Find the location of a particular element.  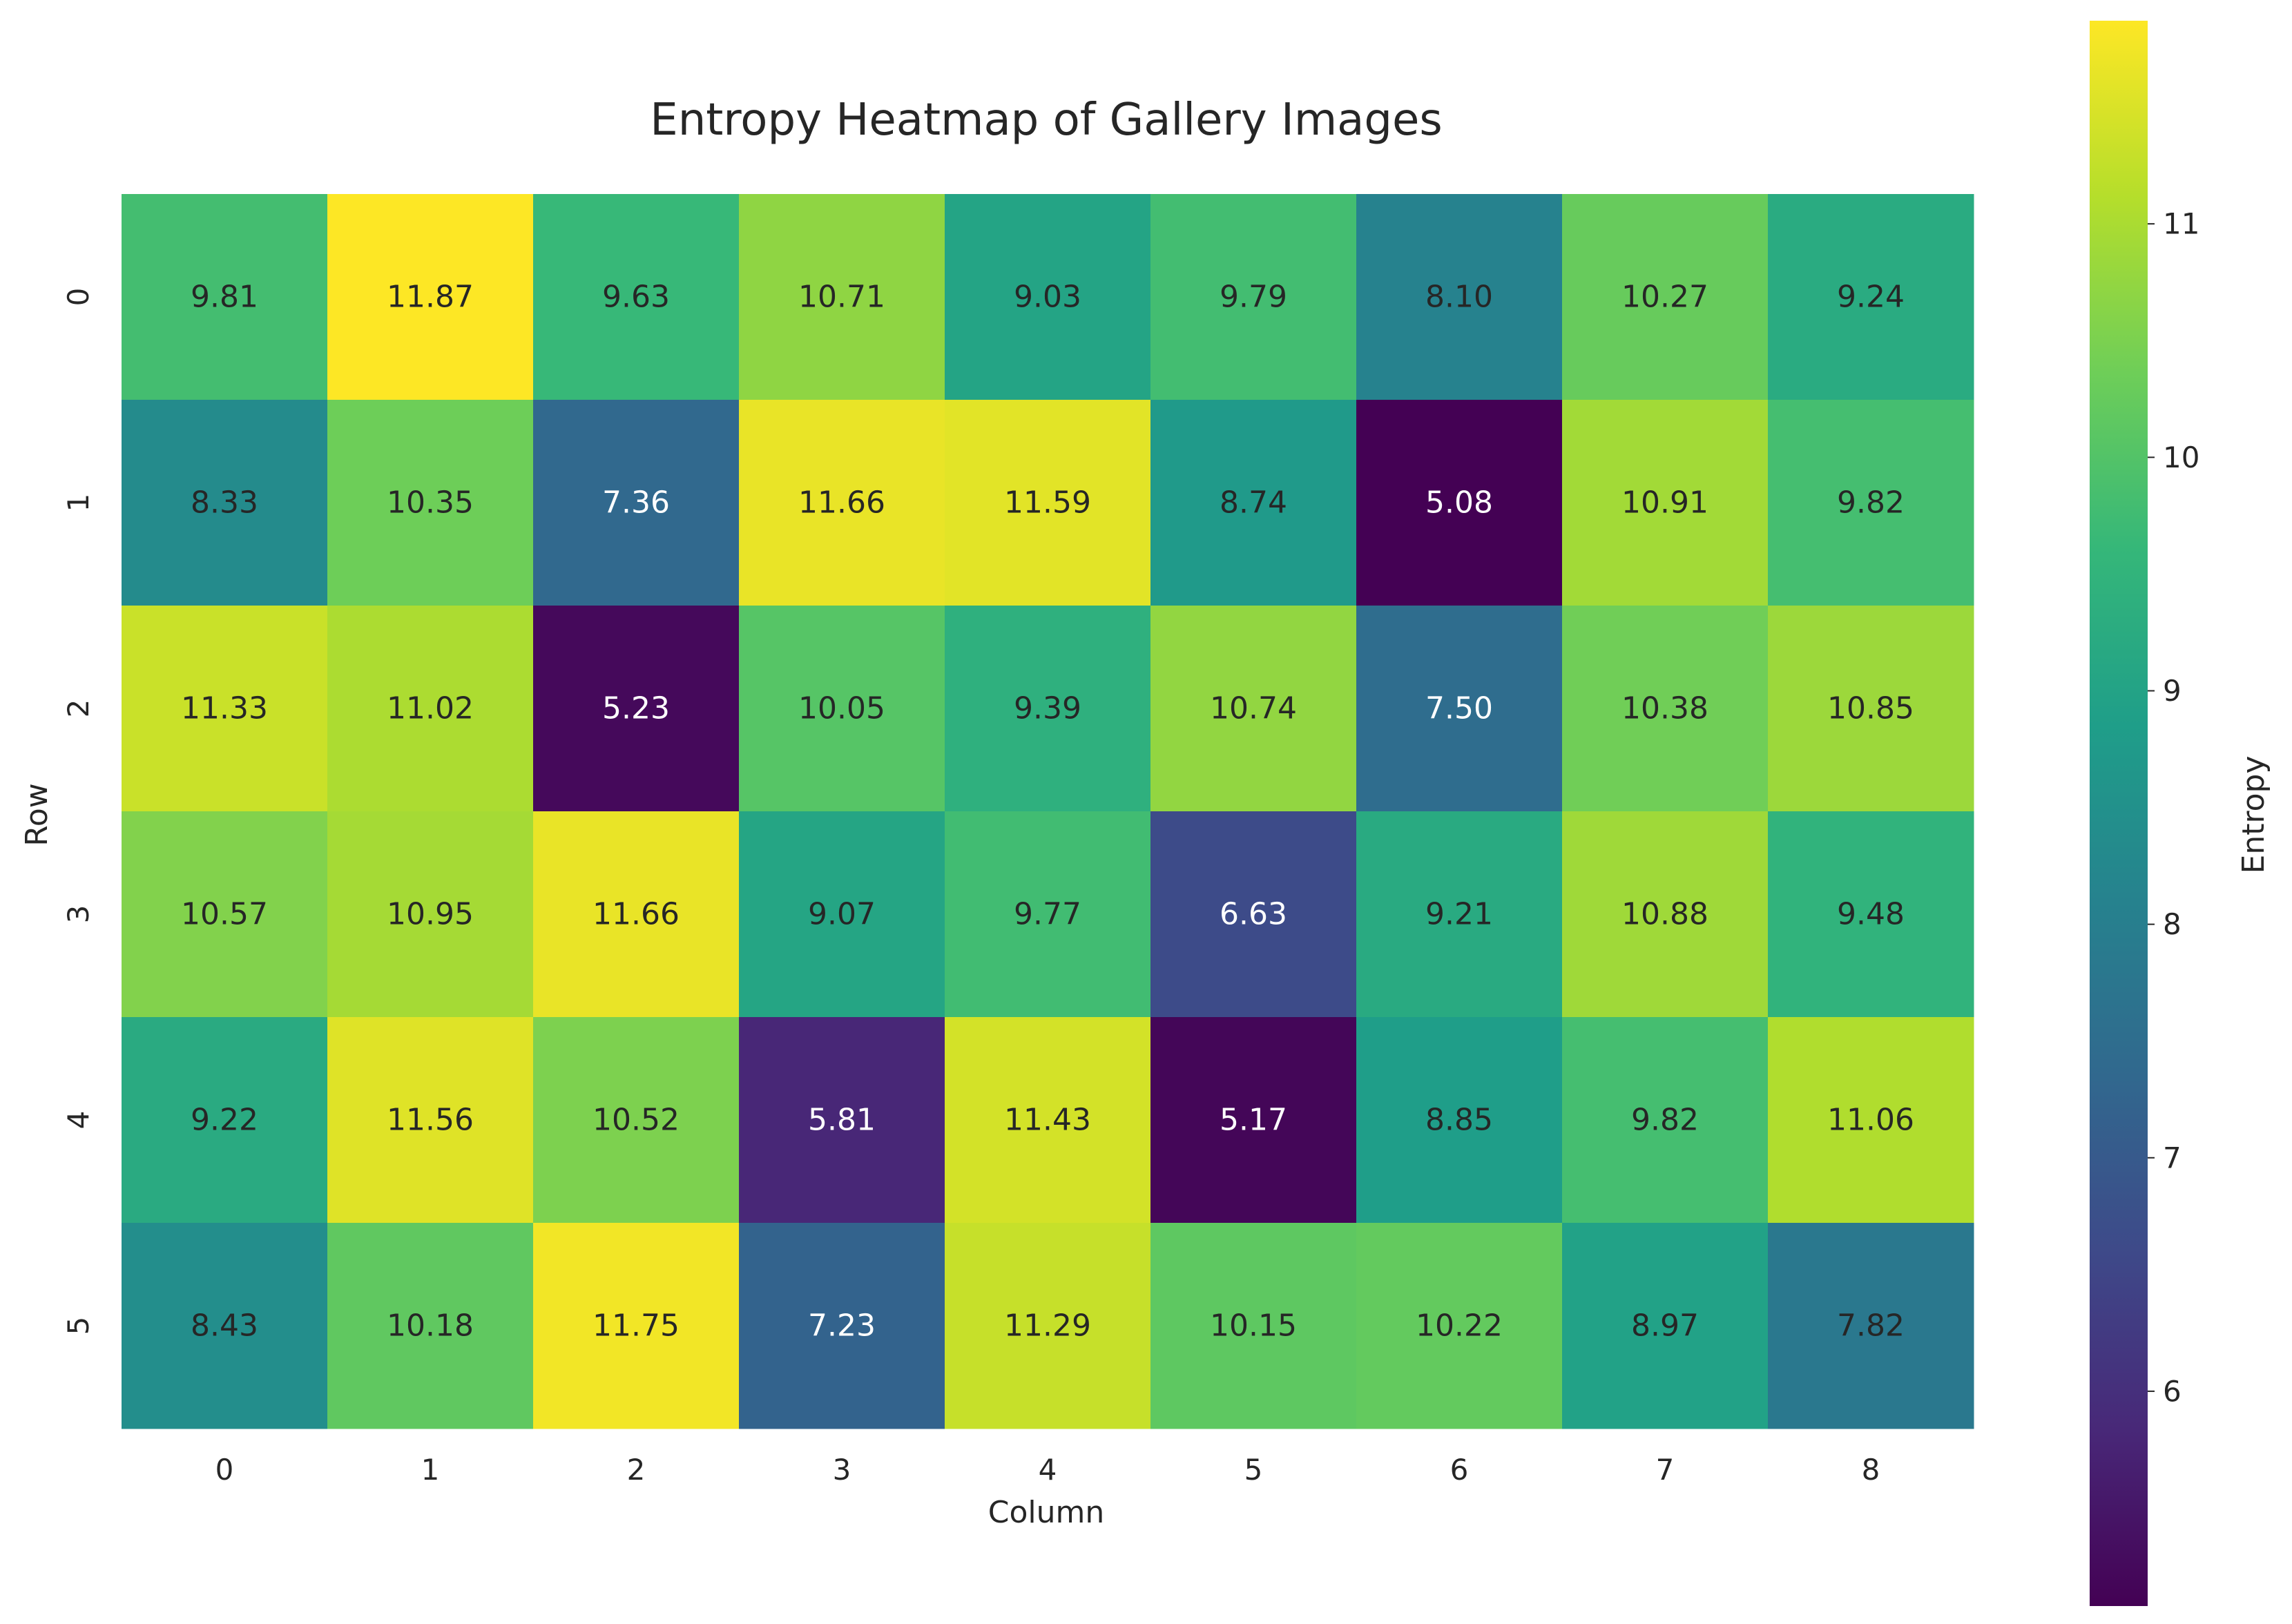

cell-value-label: 9.07 is located at coordinates (842, 914).